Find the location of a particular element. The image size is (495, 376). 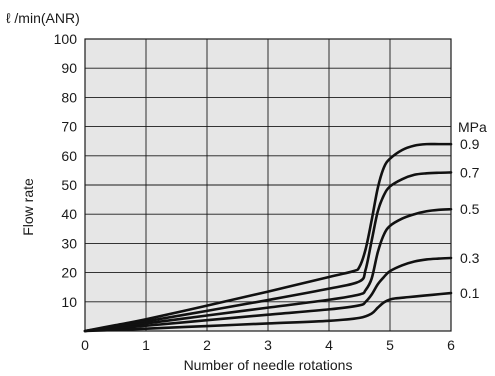

x-tick-label: 1 is located at coordinates (146, 345).